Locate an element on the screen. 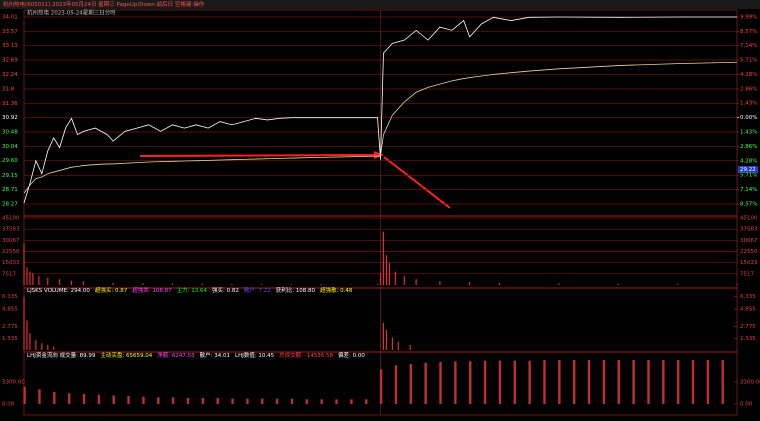 This screenshot has height=421, width=760. y-tick-label-right: 1.335 is located at coordinates (748, 339).